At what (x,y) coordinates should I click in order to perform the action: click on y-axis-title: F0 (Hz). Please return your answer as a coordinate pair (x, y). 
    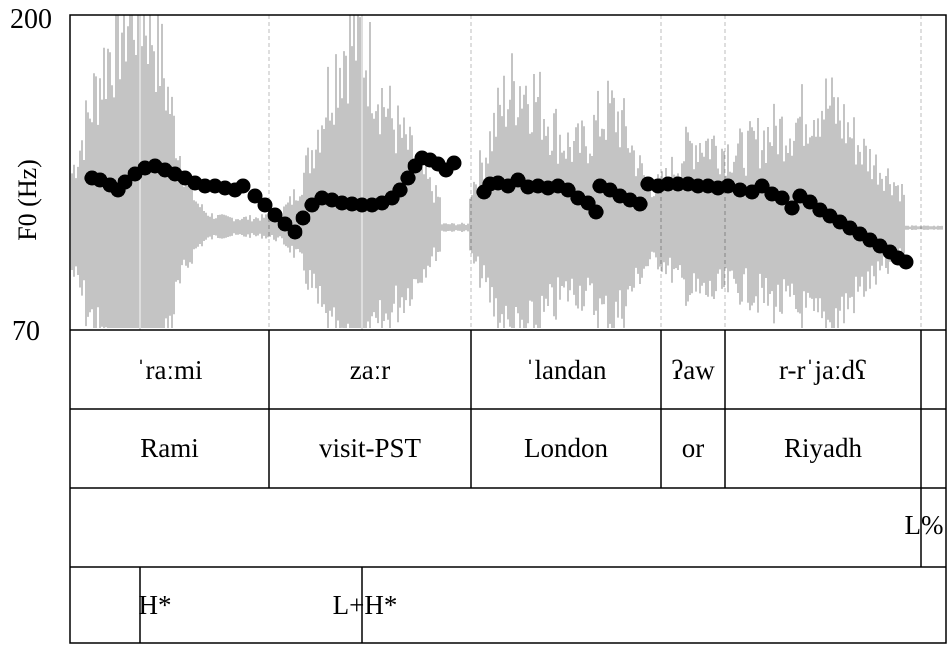
    Looking at the image, I should click on (28, 200).